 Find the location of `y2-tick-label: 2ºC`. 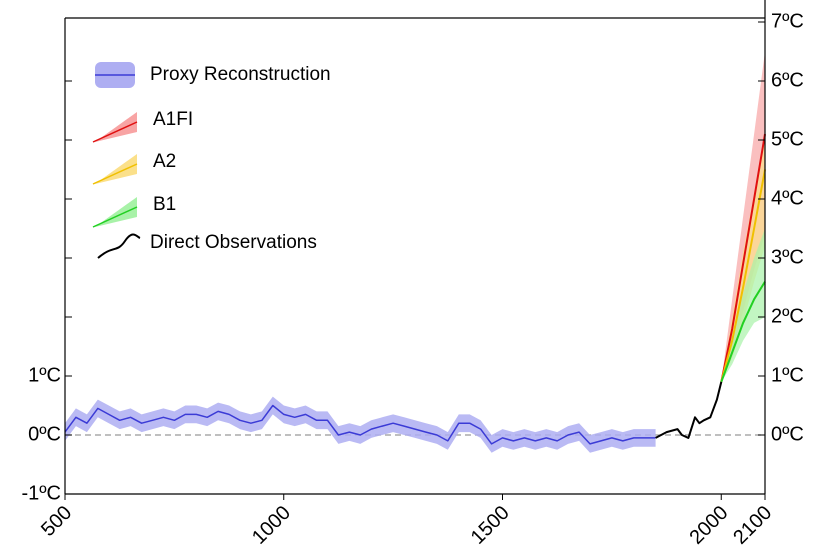

y2-tick-label: 2ºC is located at coordinates (787, 316).